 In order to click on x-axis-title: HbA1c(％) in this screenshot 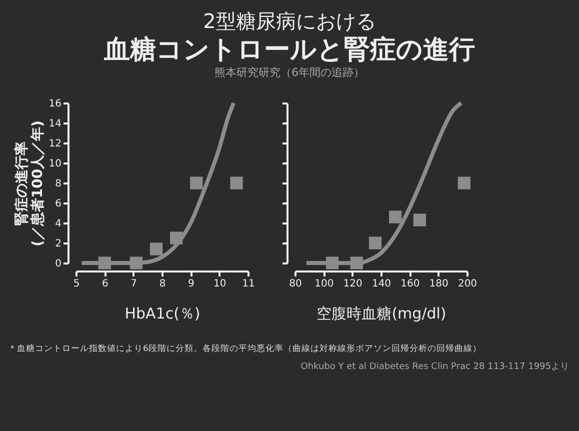, I will do `click(162, 313)`.